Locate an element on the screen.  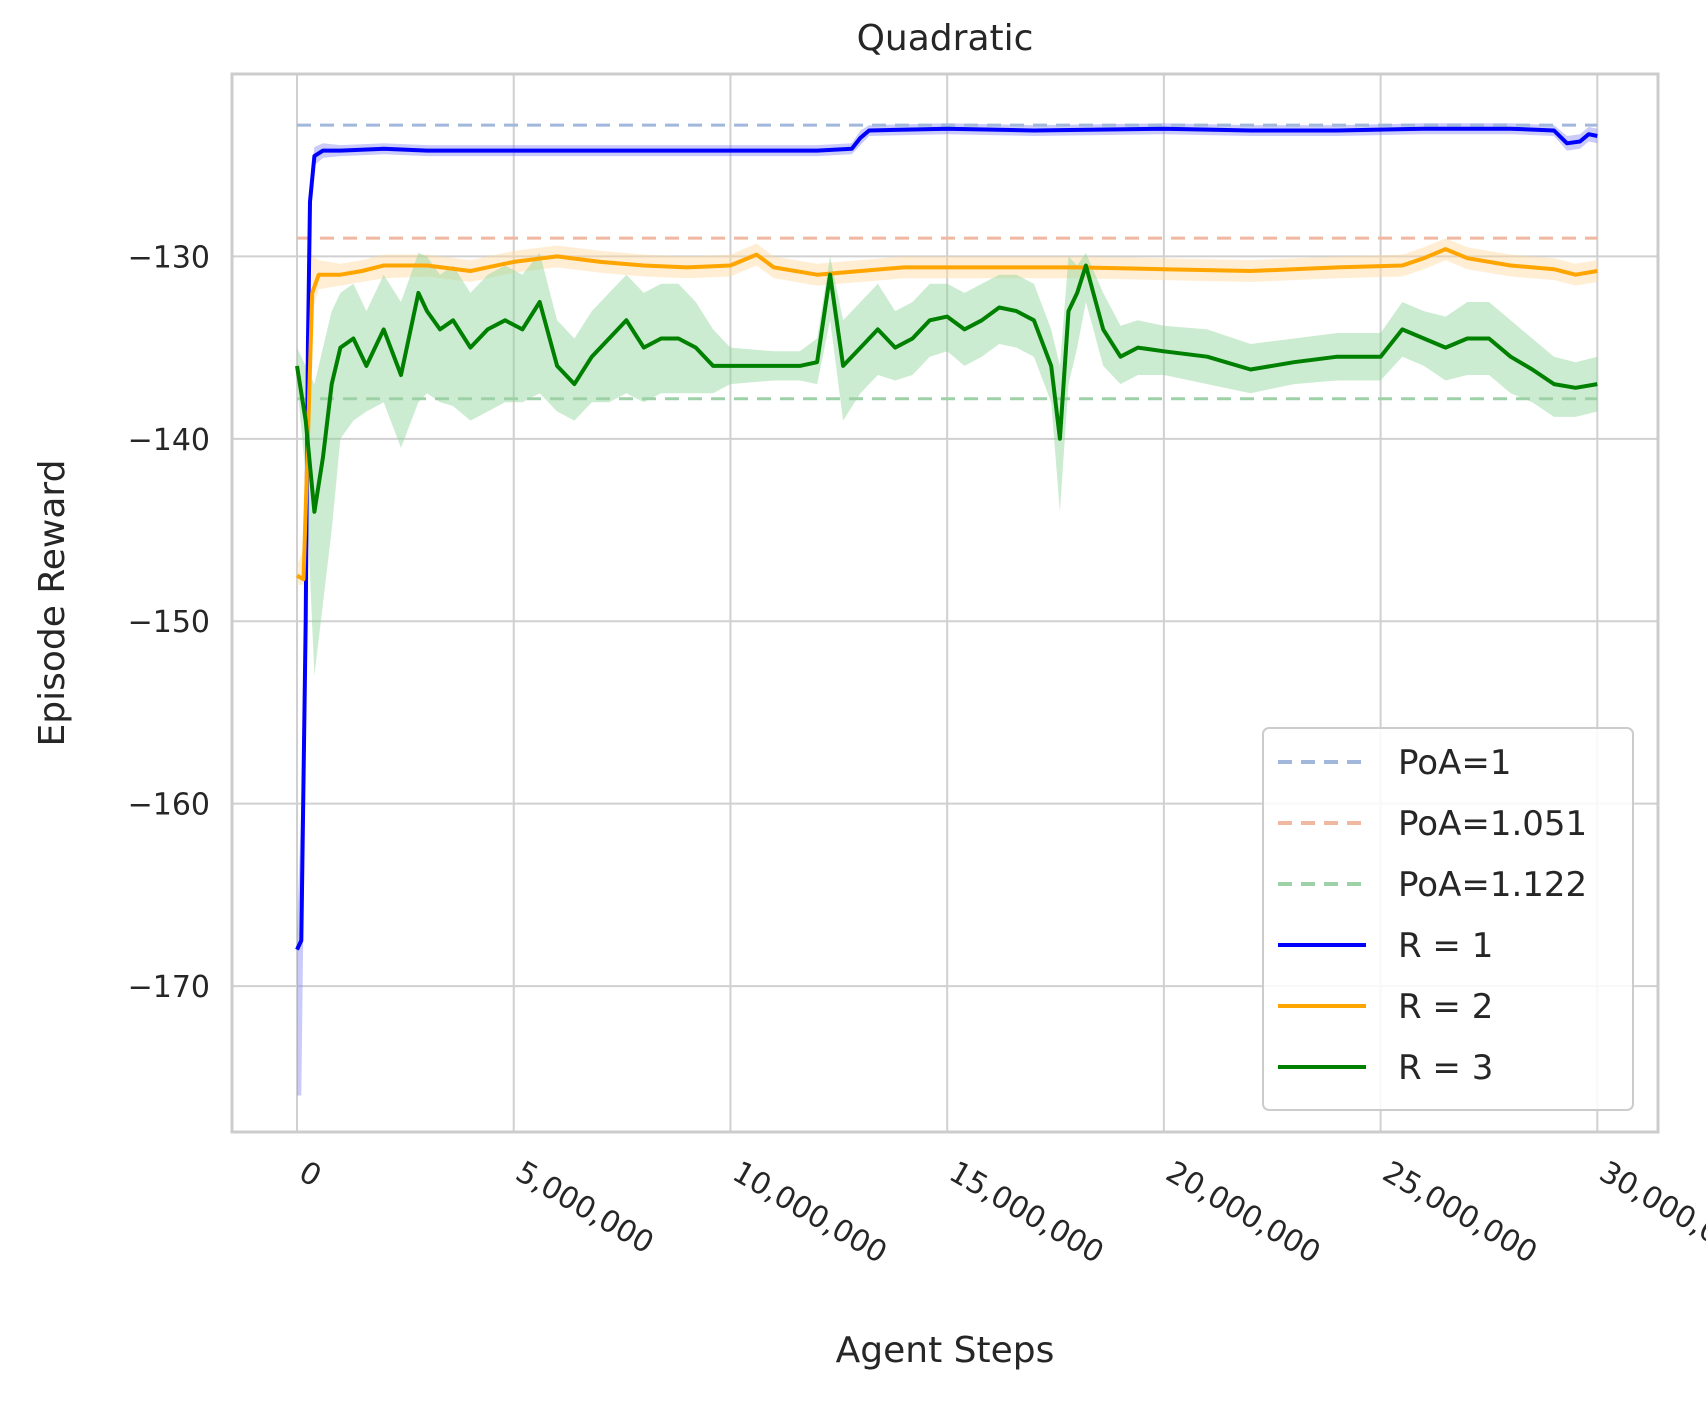
y-tick-label: −160 is located at coordinates (169, 805).